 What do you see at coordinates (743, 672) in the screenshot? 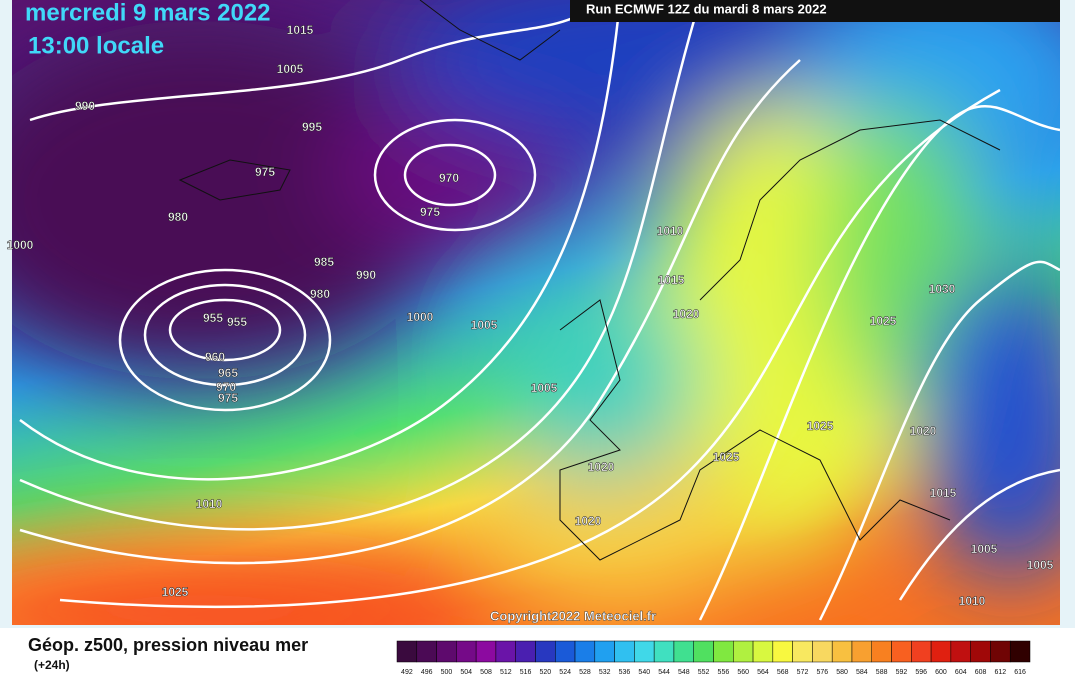
I see `colorbar-label: 560` at bounding box center [743, 672].